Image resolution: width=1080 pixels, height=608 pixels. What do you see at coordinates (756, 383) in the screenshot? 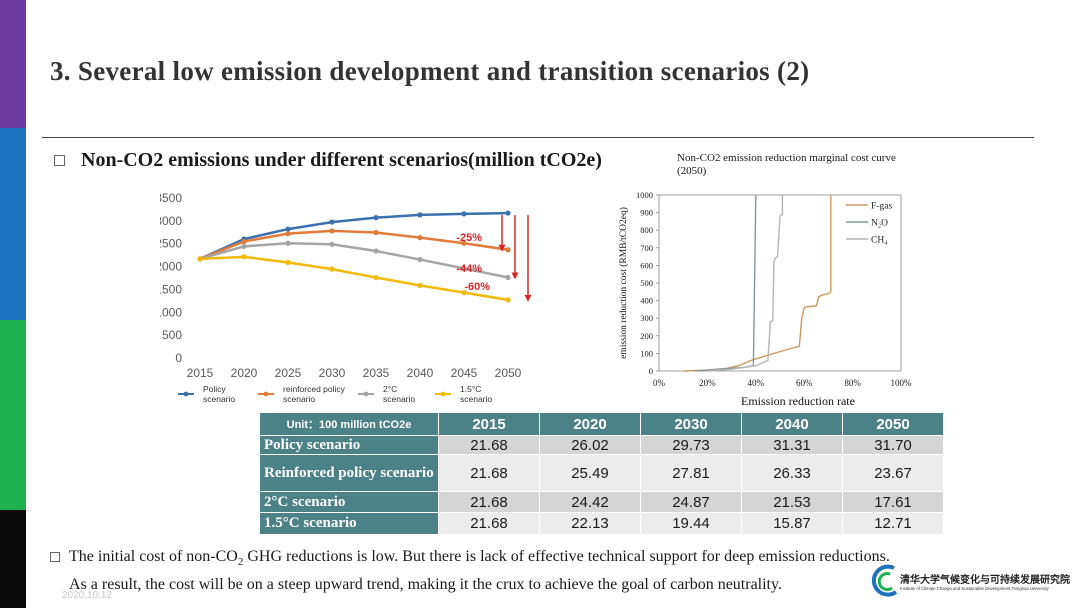
I see `x-tick-label: 40%` at bounding box center [756, 383].